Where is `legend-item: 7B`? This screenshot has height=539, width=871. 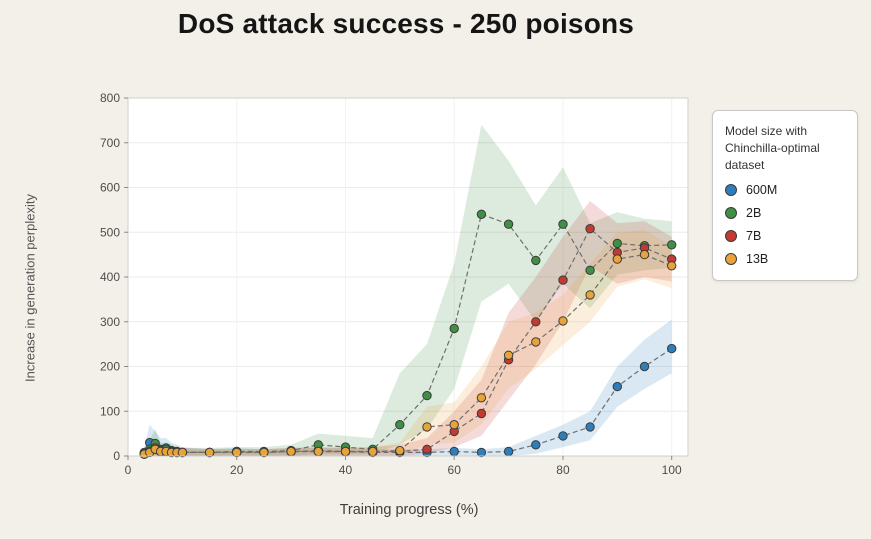 legend-item: 7B is located at coordinates (785, 236).